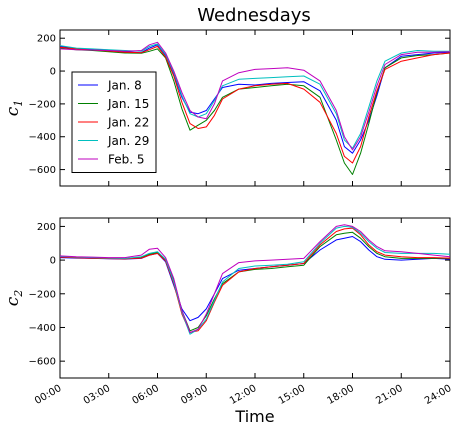 This screenshot has width=457, height=432. What do you see at coordinates (438, 395) in the screenshot?
I see `x-tick-label: 24:00` at bounding box center [438, 395].